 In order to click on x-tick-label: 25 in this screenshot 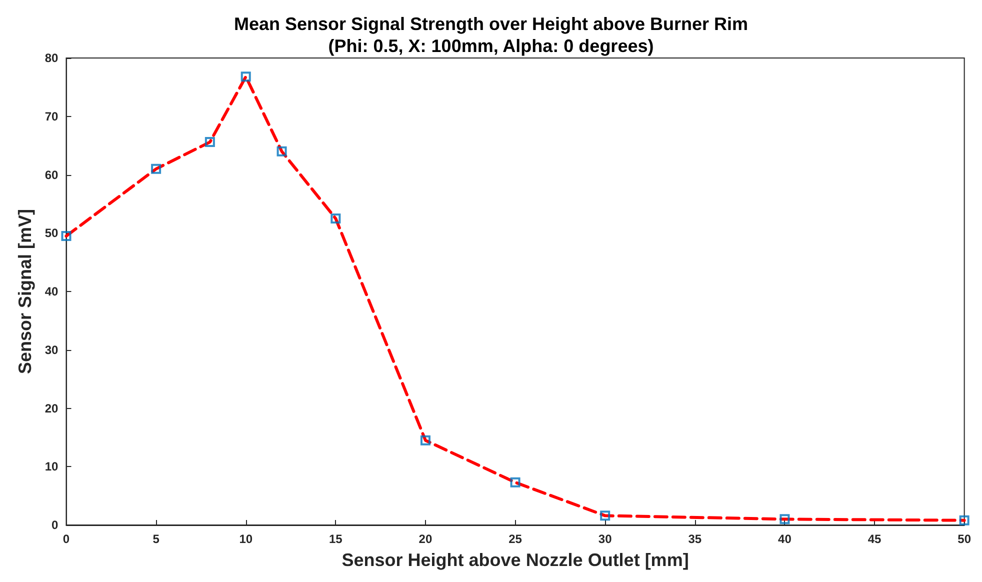, I will do `click(515, 539)`.